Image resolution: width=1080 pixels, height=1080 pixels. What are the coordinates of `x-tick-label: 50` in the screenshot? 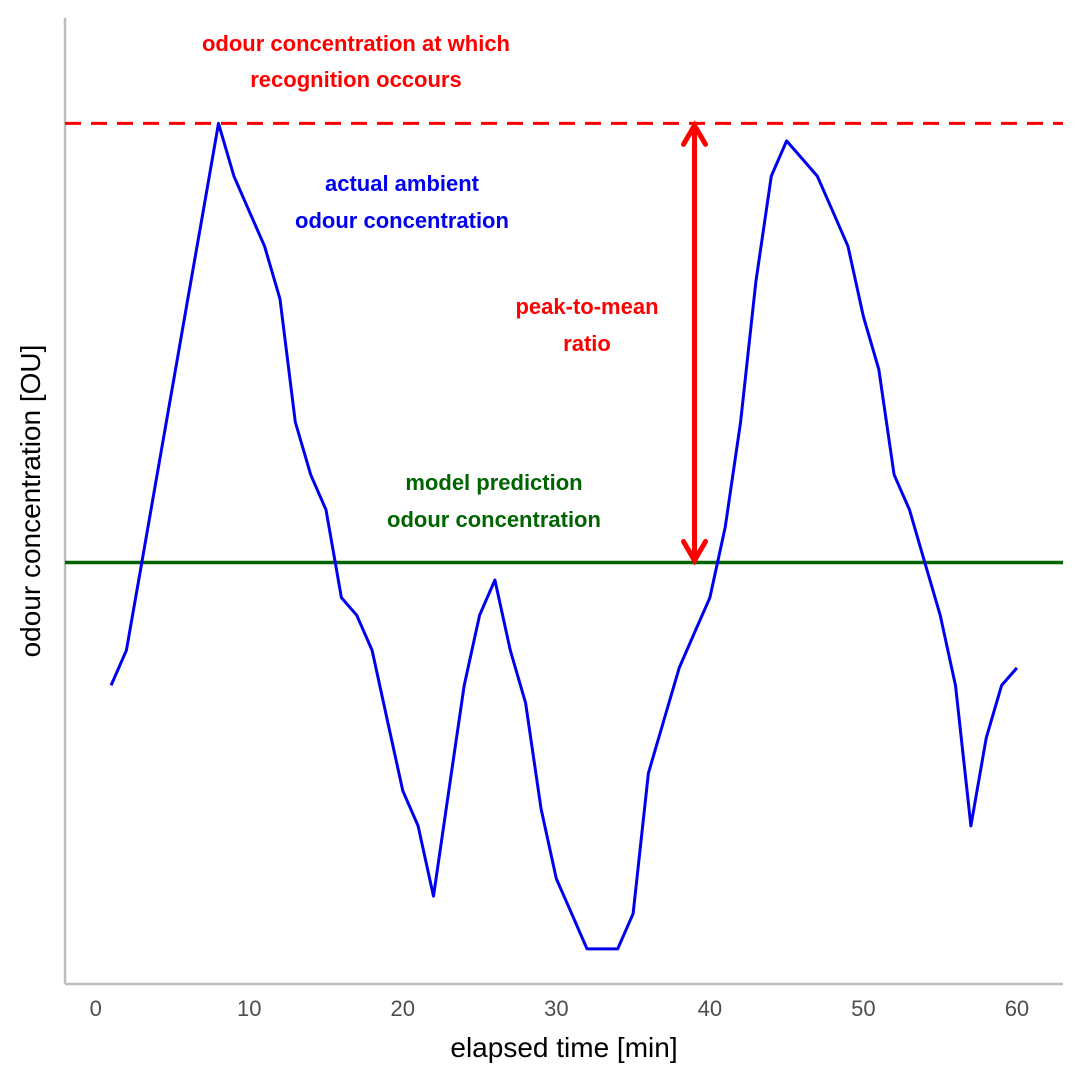 It's located at (863, 1008).